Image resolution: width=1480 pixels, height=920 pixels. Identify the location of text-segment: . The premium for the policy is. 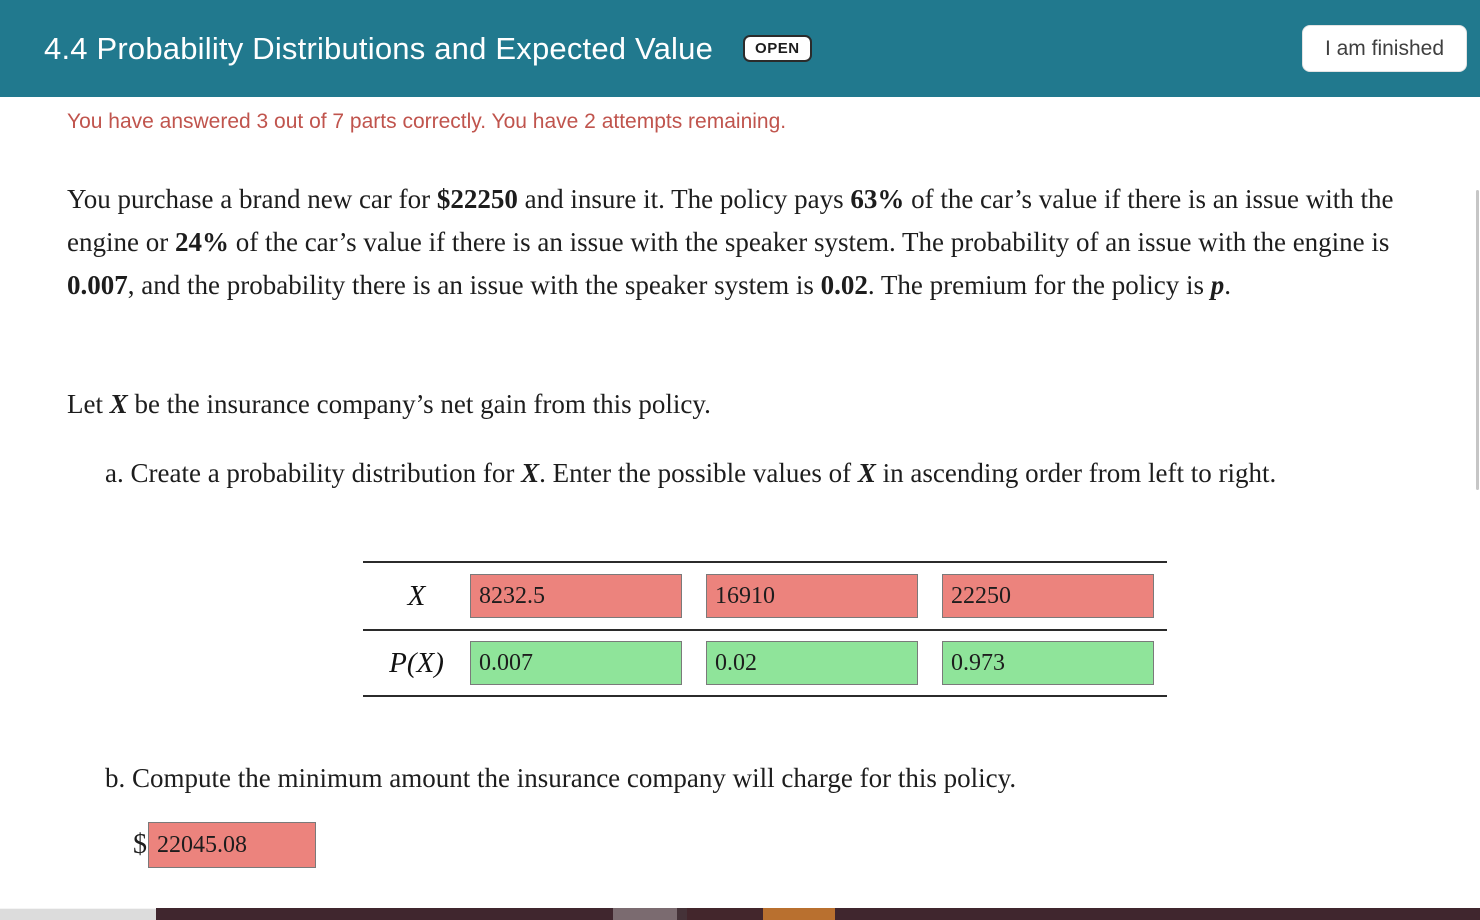
(1039, 285).